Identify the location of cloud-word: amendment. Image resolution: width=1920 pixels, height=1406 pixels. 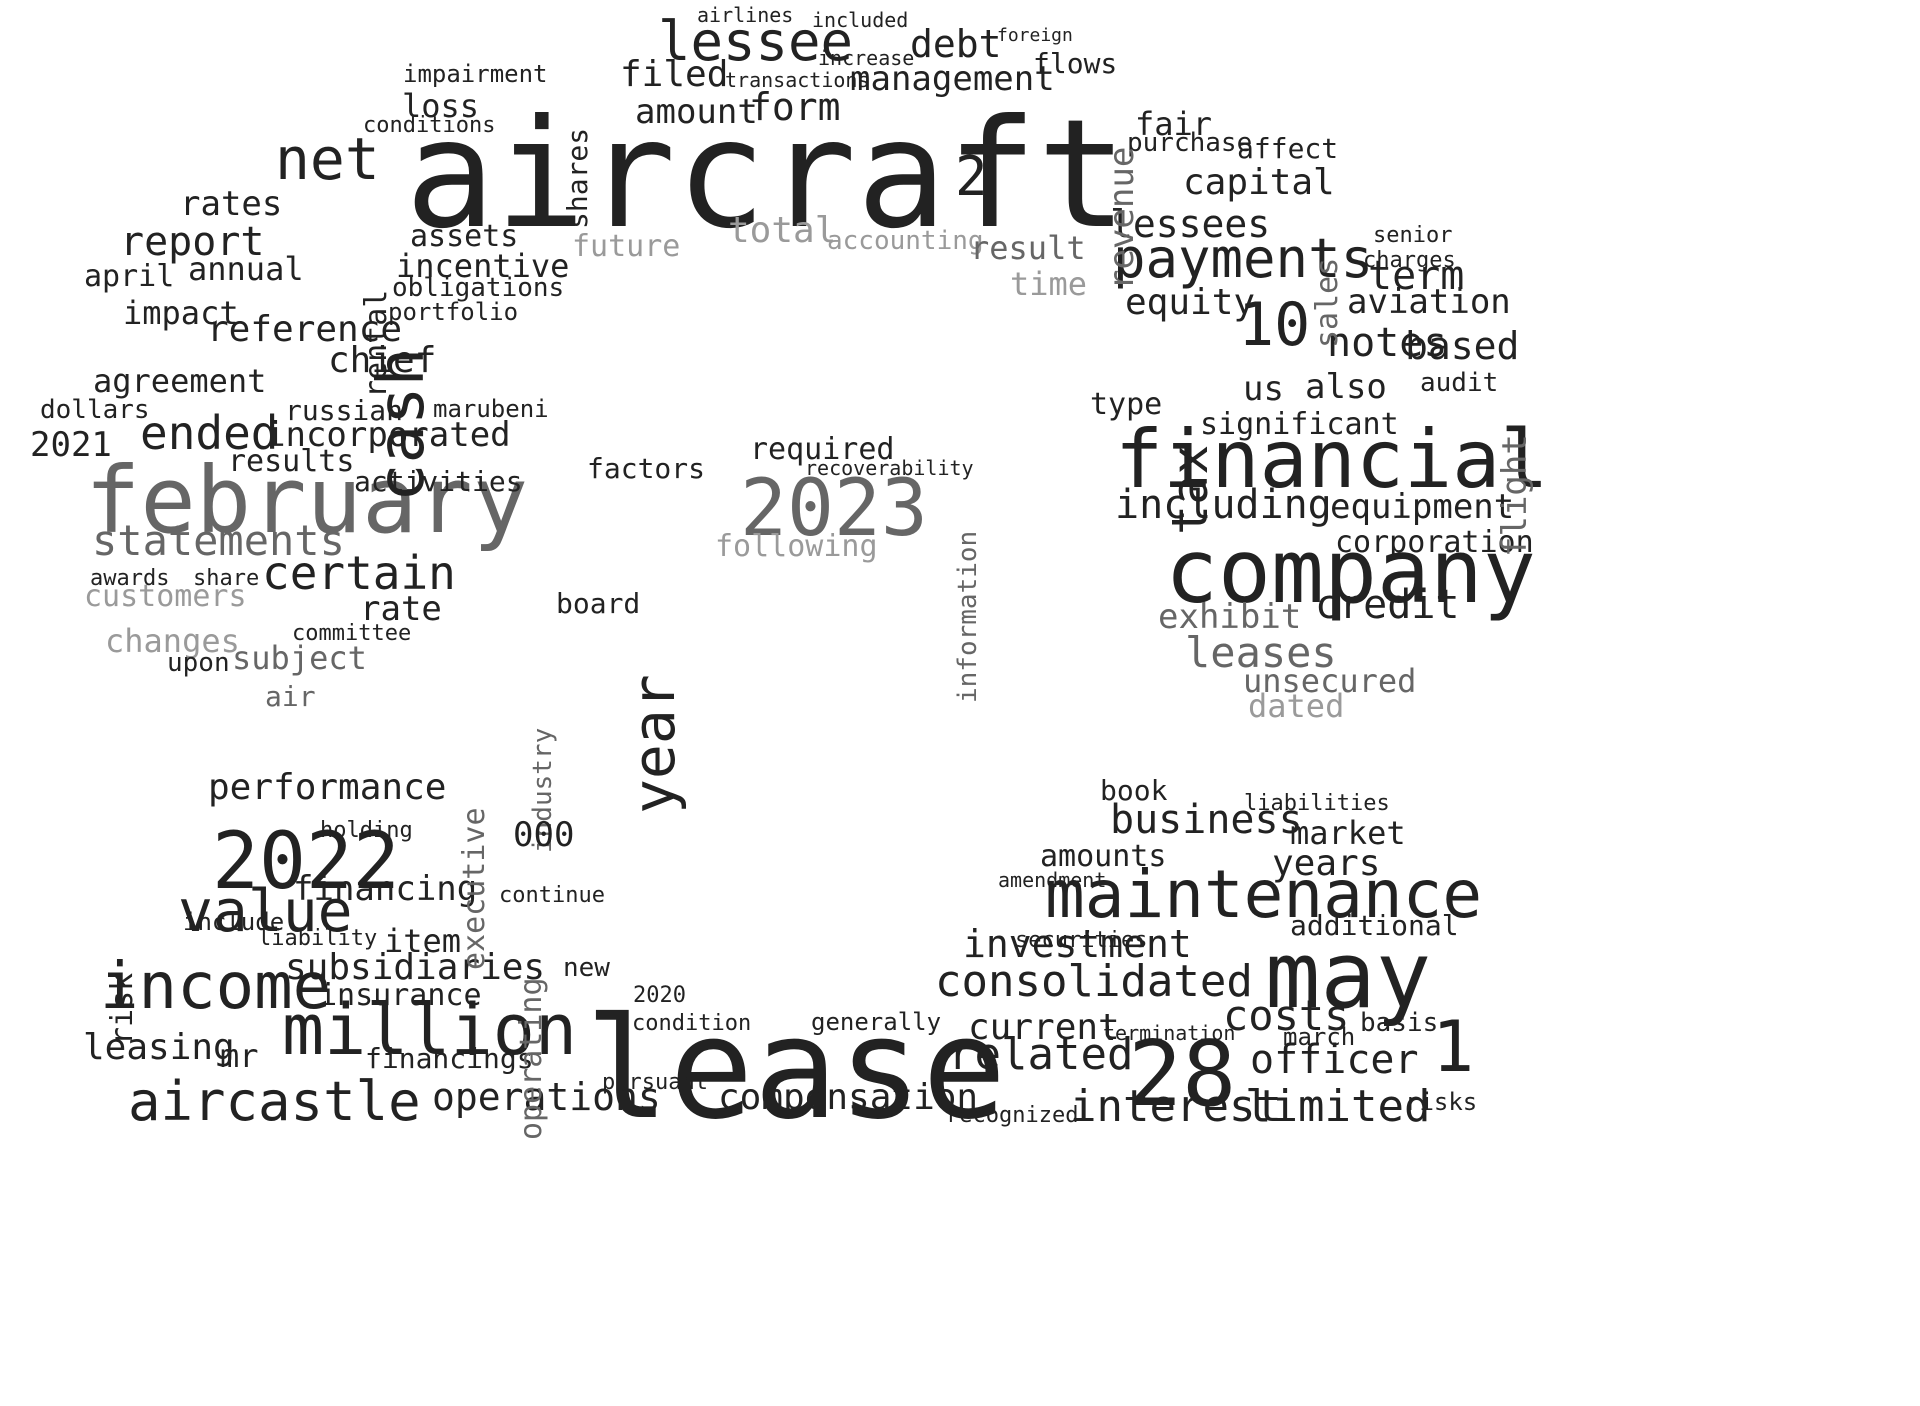
(1052, 880).